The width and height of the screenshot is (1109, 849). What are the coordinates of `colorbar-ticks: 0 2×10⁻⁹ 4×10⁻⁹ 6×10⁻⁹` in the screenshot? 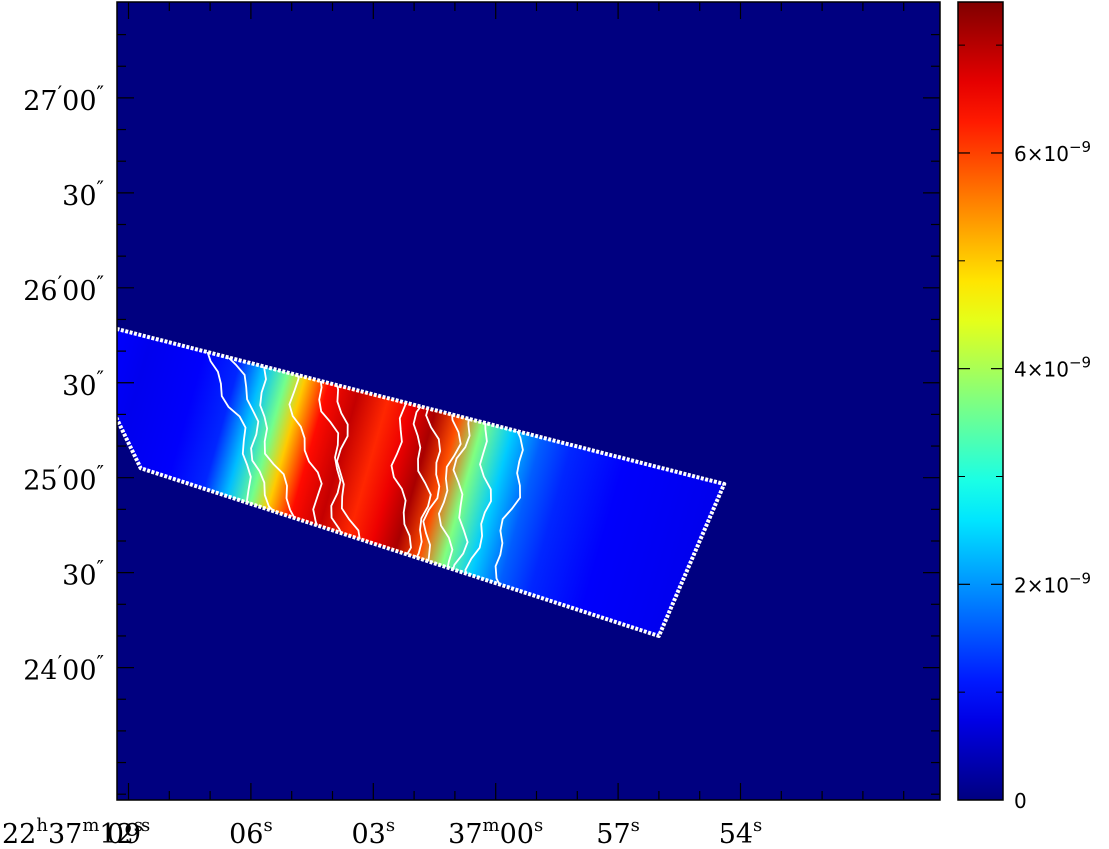 It's located at (1024, 428).